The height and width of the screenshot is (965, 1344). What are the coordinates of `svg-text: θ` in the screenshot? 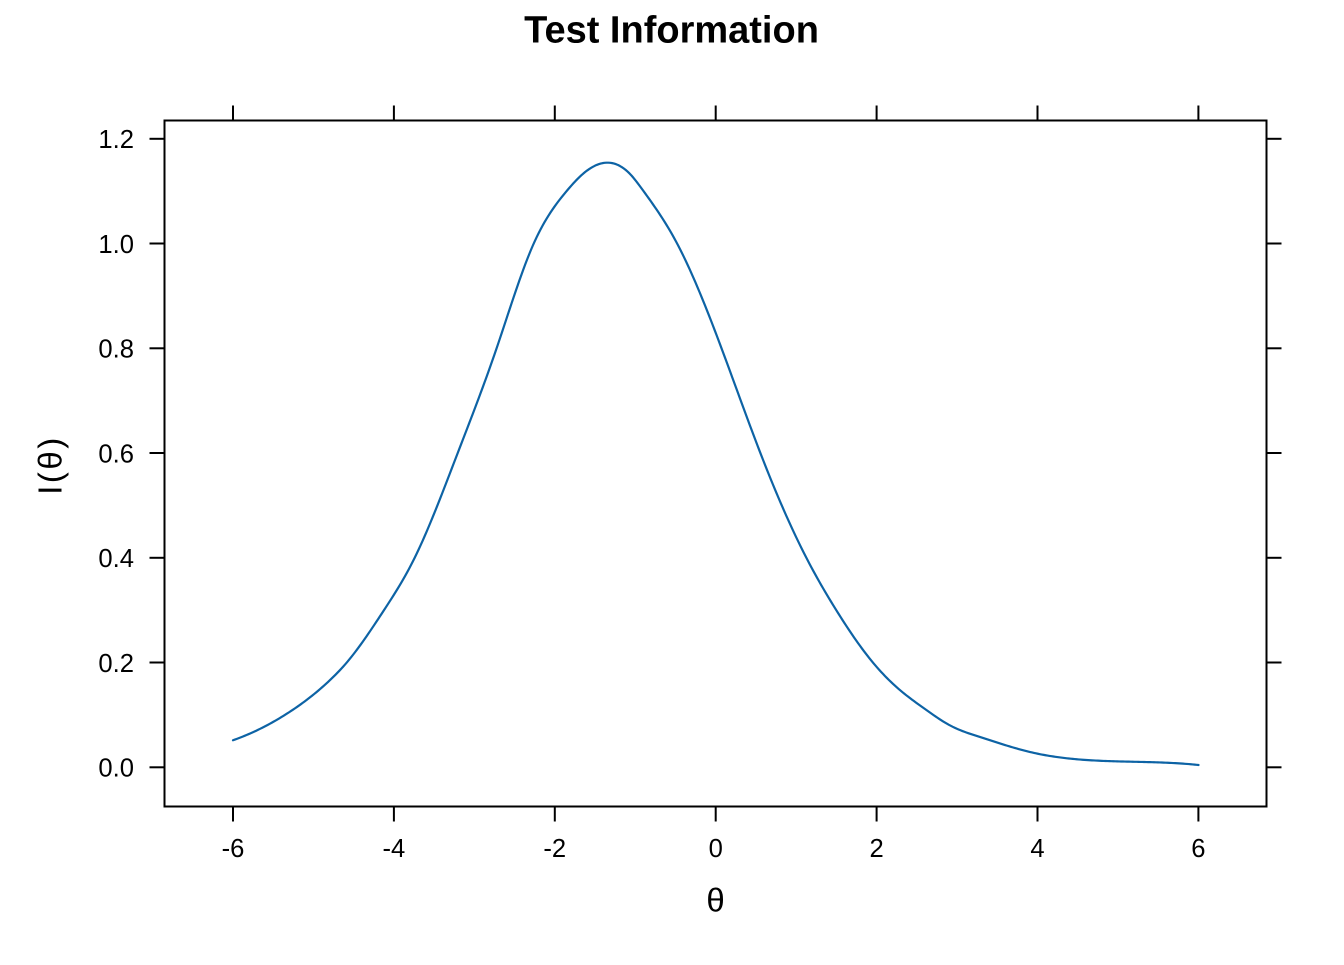 It's located at (715, 900).